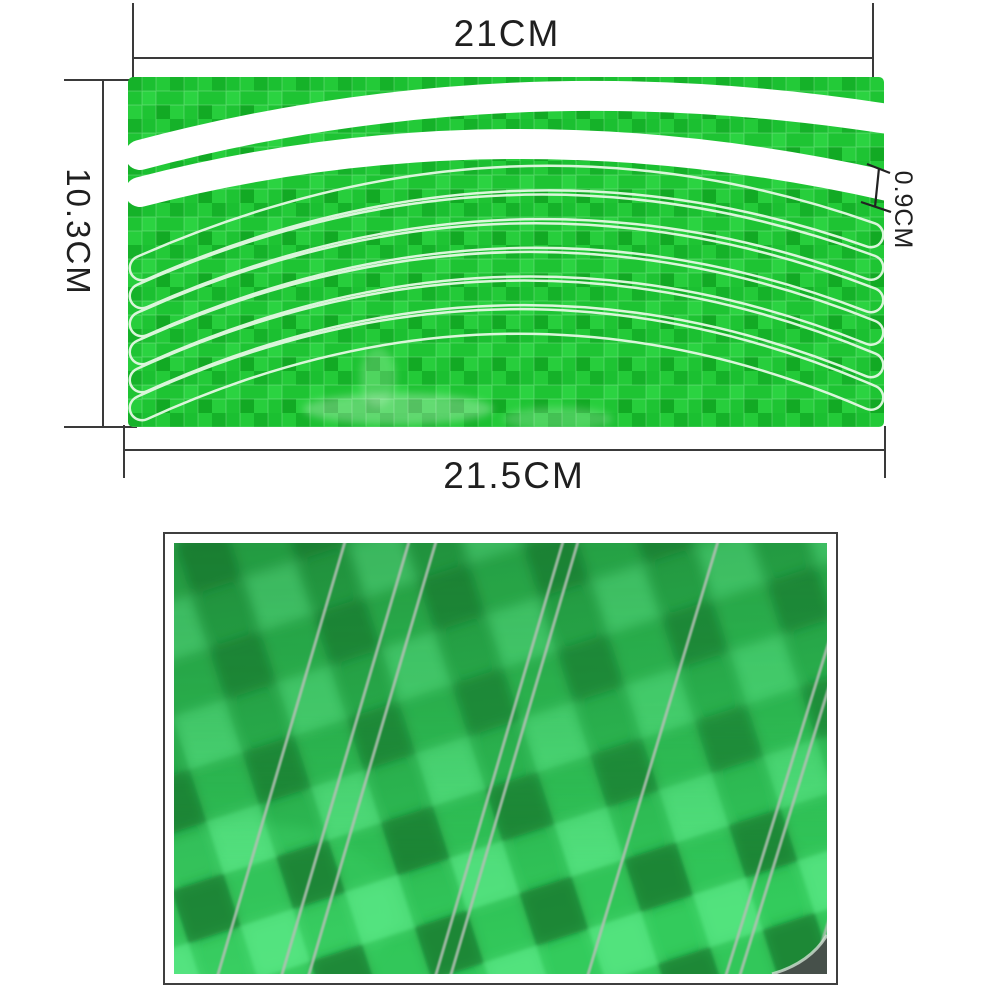  Describe the element at coordinates (458, 387) in the screenshot. I see `glare-highlights` at that location.